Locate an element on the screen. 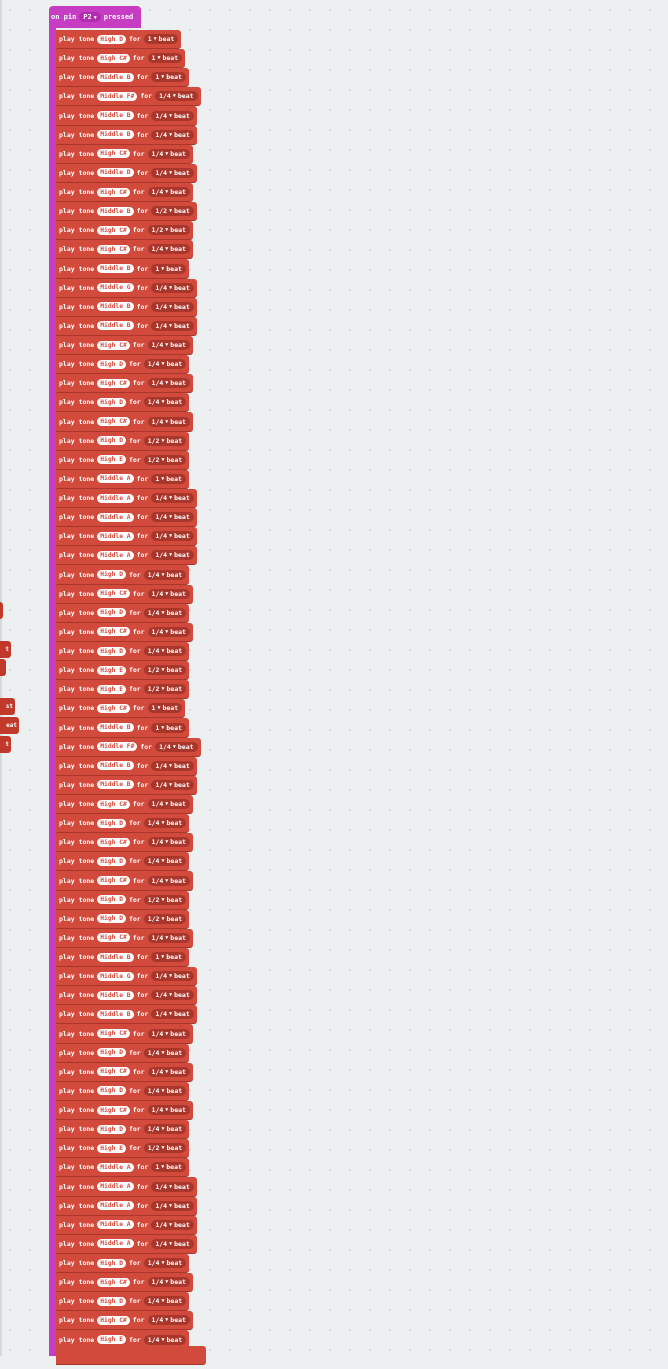  offscreen-block: eat is located at coordinates (9, 725).